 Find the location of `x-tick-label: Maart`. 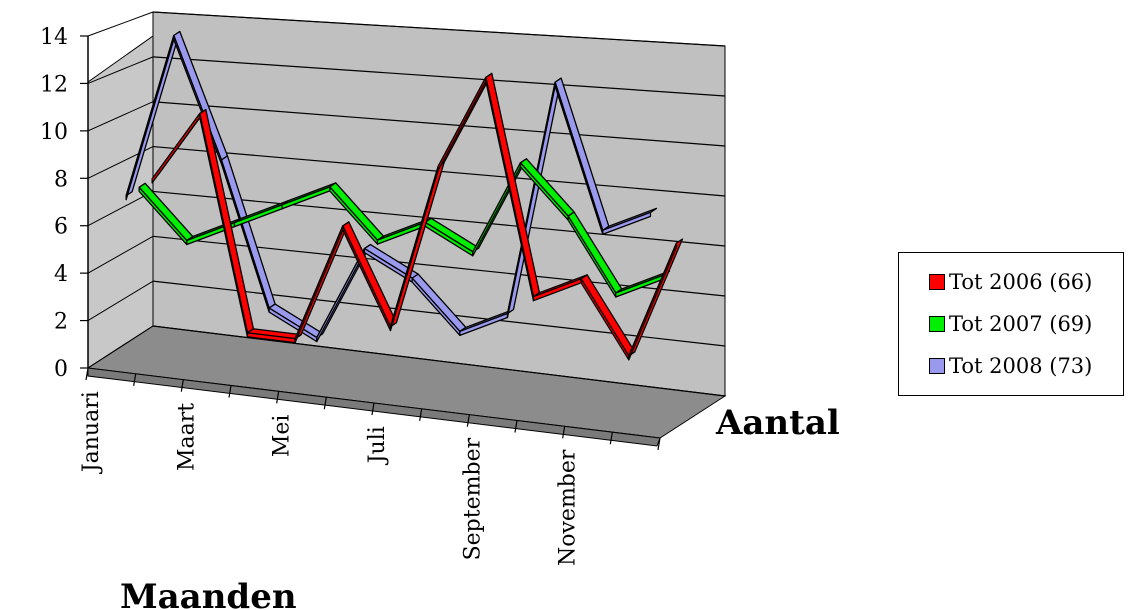

x-tick-label: Maart is located at coordinates (186, 437).